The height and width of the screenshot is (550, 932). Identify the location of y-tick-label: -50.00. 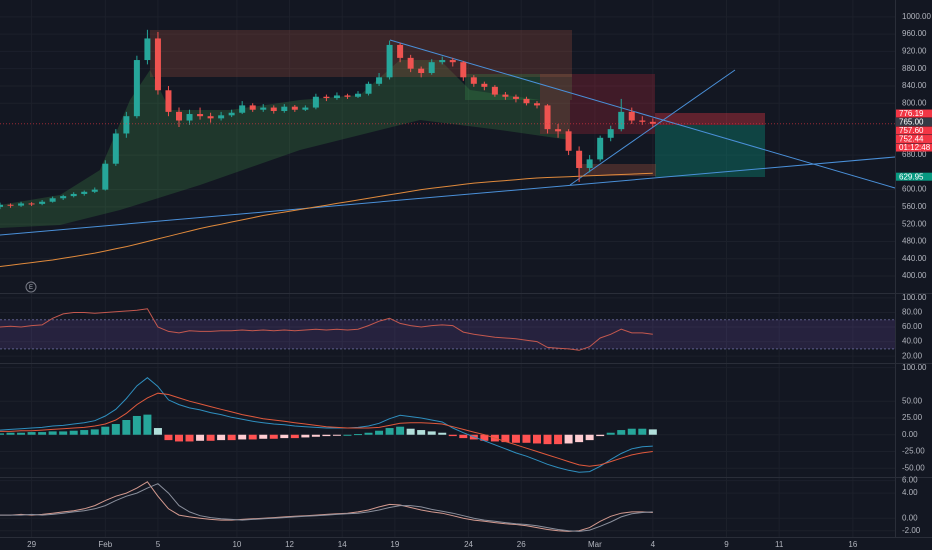
(913, 467).